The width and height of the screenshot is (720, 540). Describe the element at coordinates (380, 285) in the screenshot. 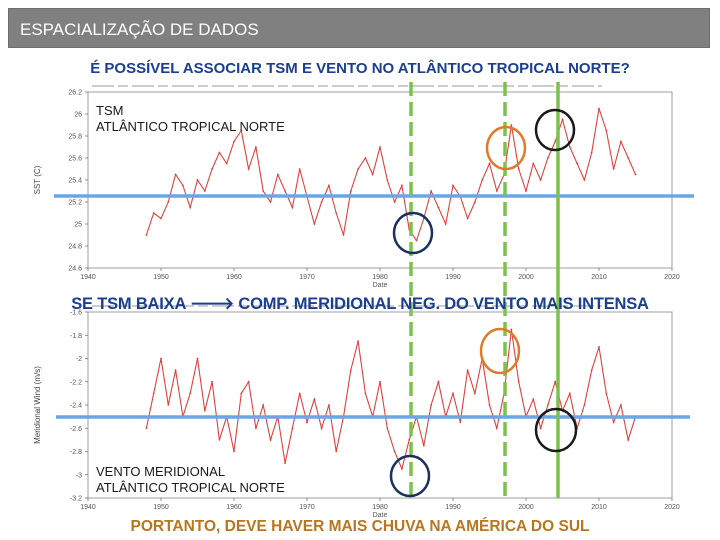

I see `x-axis-label: Date` at that location.